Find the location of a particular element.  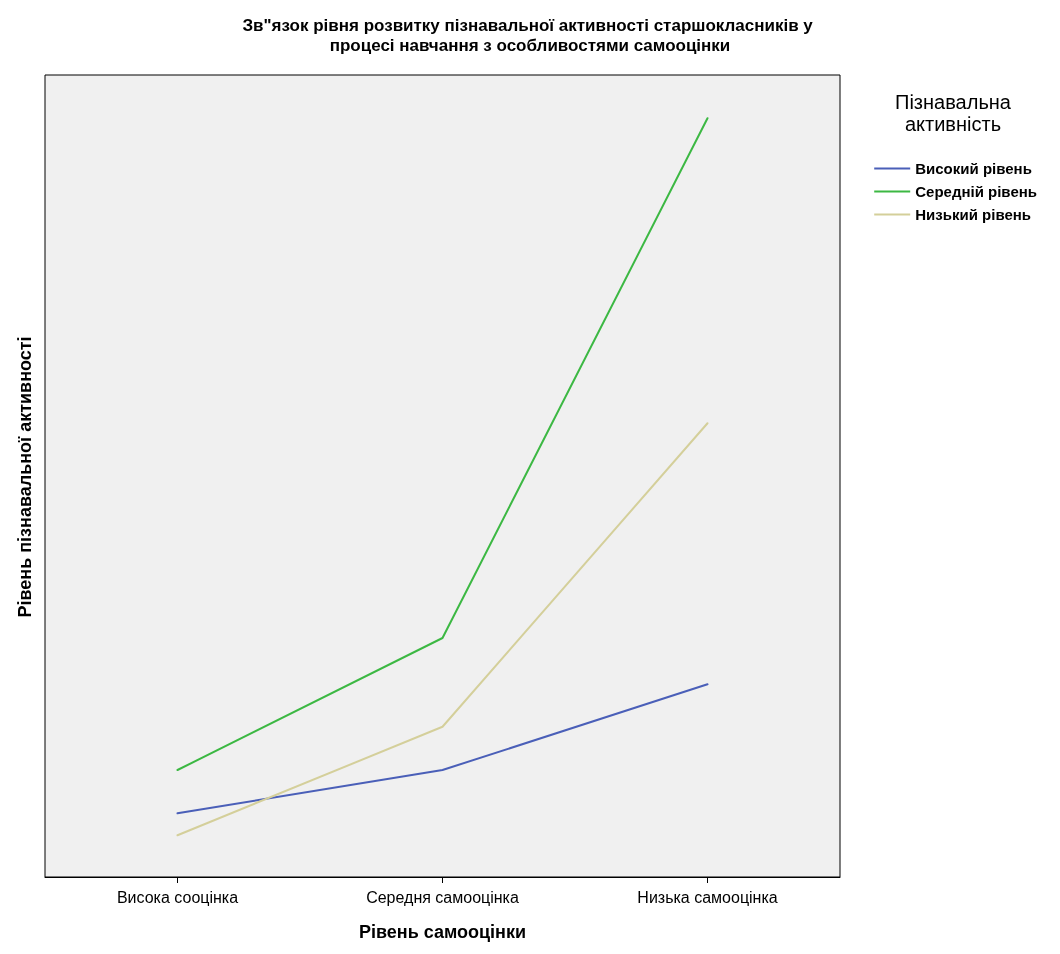

x-axis-title: Рівень самооцінки is located at coordinates (442, 932).